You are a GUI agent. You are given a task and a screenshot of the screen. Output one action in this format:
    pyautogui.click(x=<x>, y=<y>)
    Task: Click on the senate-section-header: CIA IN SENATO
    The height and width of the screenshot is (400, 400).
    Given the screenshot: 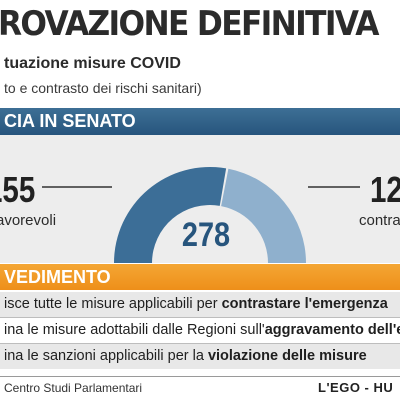 What is the action you would take?
    pyautogui.click(x=200, y=122)
    